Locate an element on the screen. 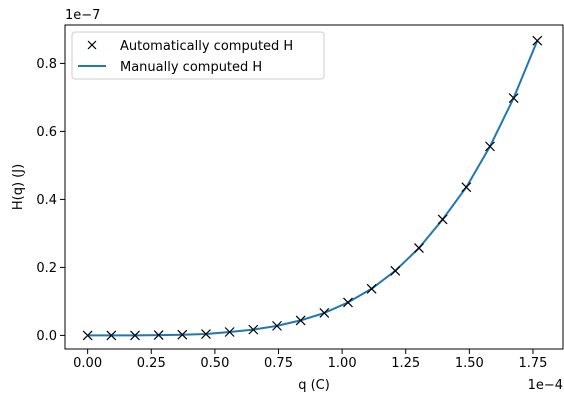 This screenshot has width=564, height=393. x-offset-label: 1e−4 is located at coordinates (545, 385).